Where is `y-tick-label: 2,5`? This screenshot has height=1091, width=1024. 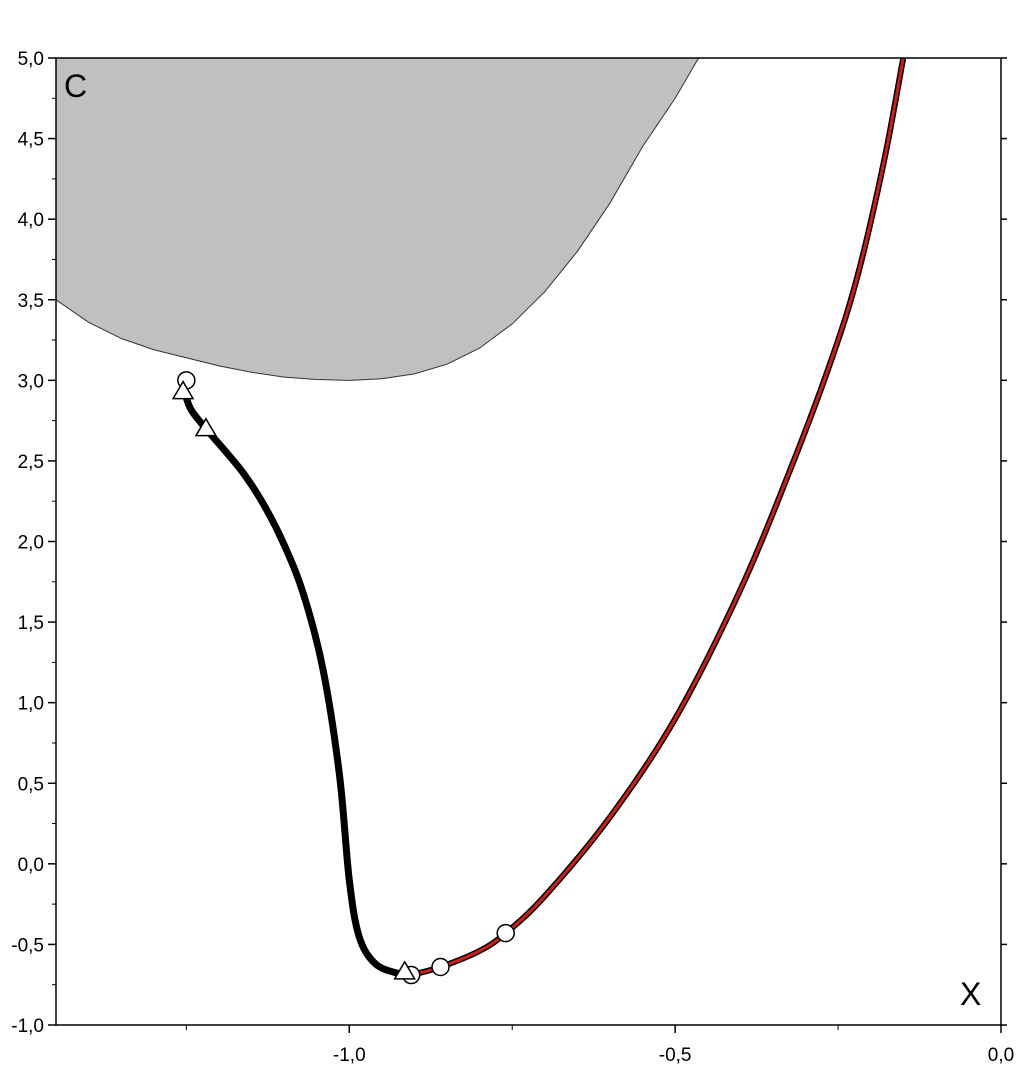
y-tick-label: 2,5 is located at coordinates (31, 462).